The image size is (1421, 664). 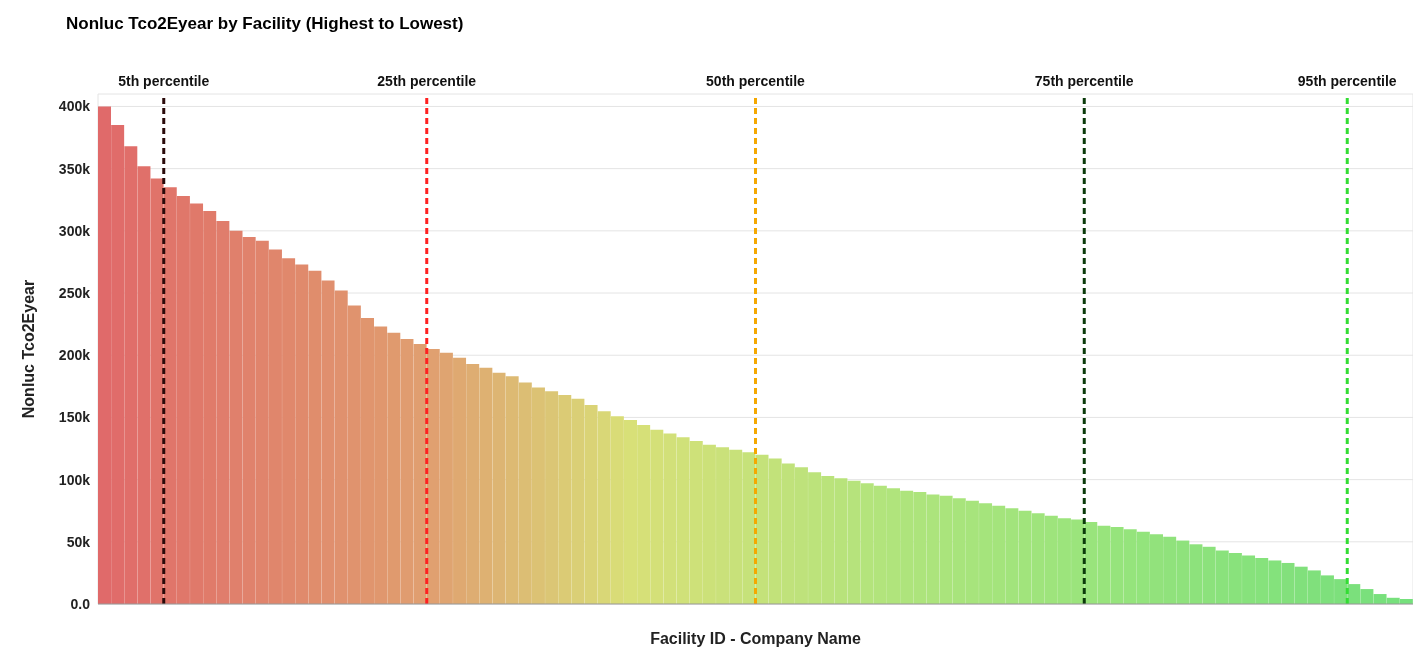 What do you see at coordinates (78, 541) in the screenshot?
I see `y-tick-label: 50k` at bounding box center [78, 541].